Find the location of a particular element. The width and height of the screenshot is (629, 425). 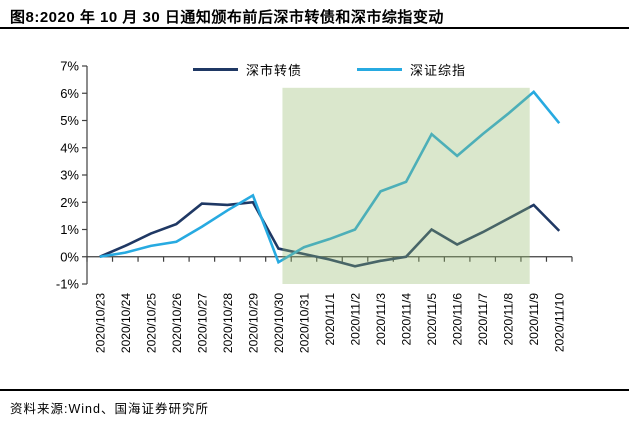

legend-item-shenzhen-composite-index: 深证综指 is located at coordinates (411, 69).